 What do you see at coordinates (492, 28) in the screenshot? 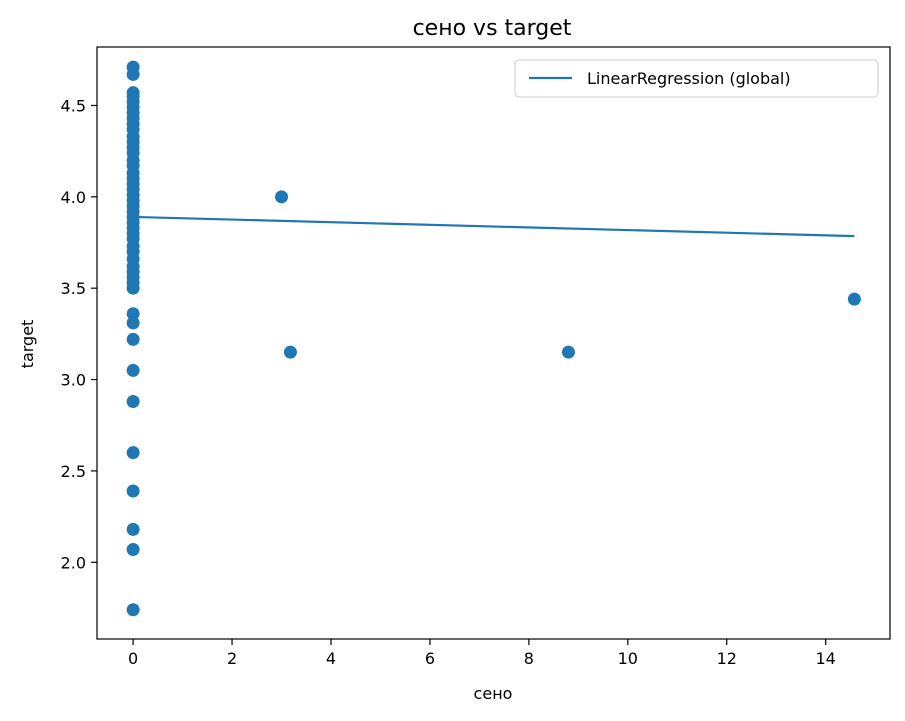
I see `chart-title: сено vs target` at bounding box center [492, 28].